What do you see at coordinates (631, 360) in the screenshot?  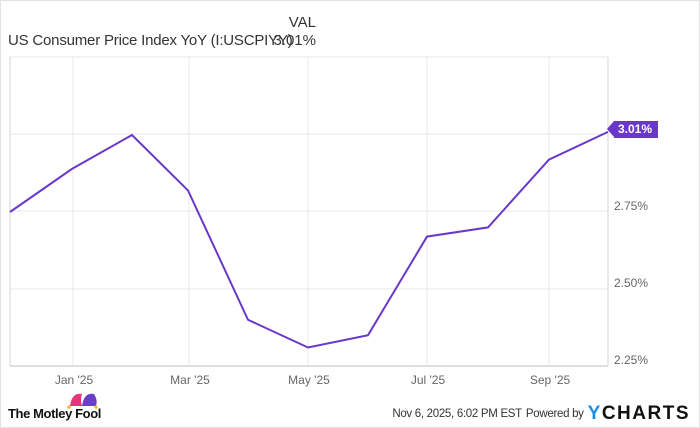 I see `y-tick-label: 2.25%` at bounding box center [631, 360].